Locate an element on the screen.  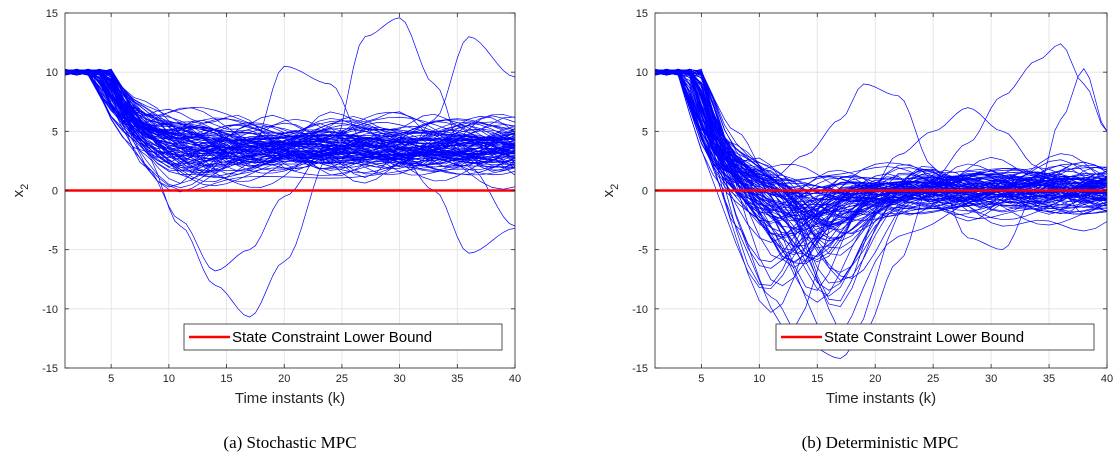
trajectory-line-extreme is located at coordinates (290, 102).